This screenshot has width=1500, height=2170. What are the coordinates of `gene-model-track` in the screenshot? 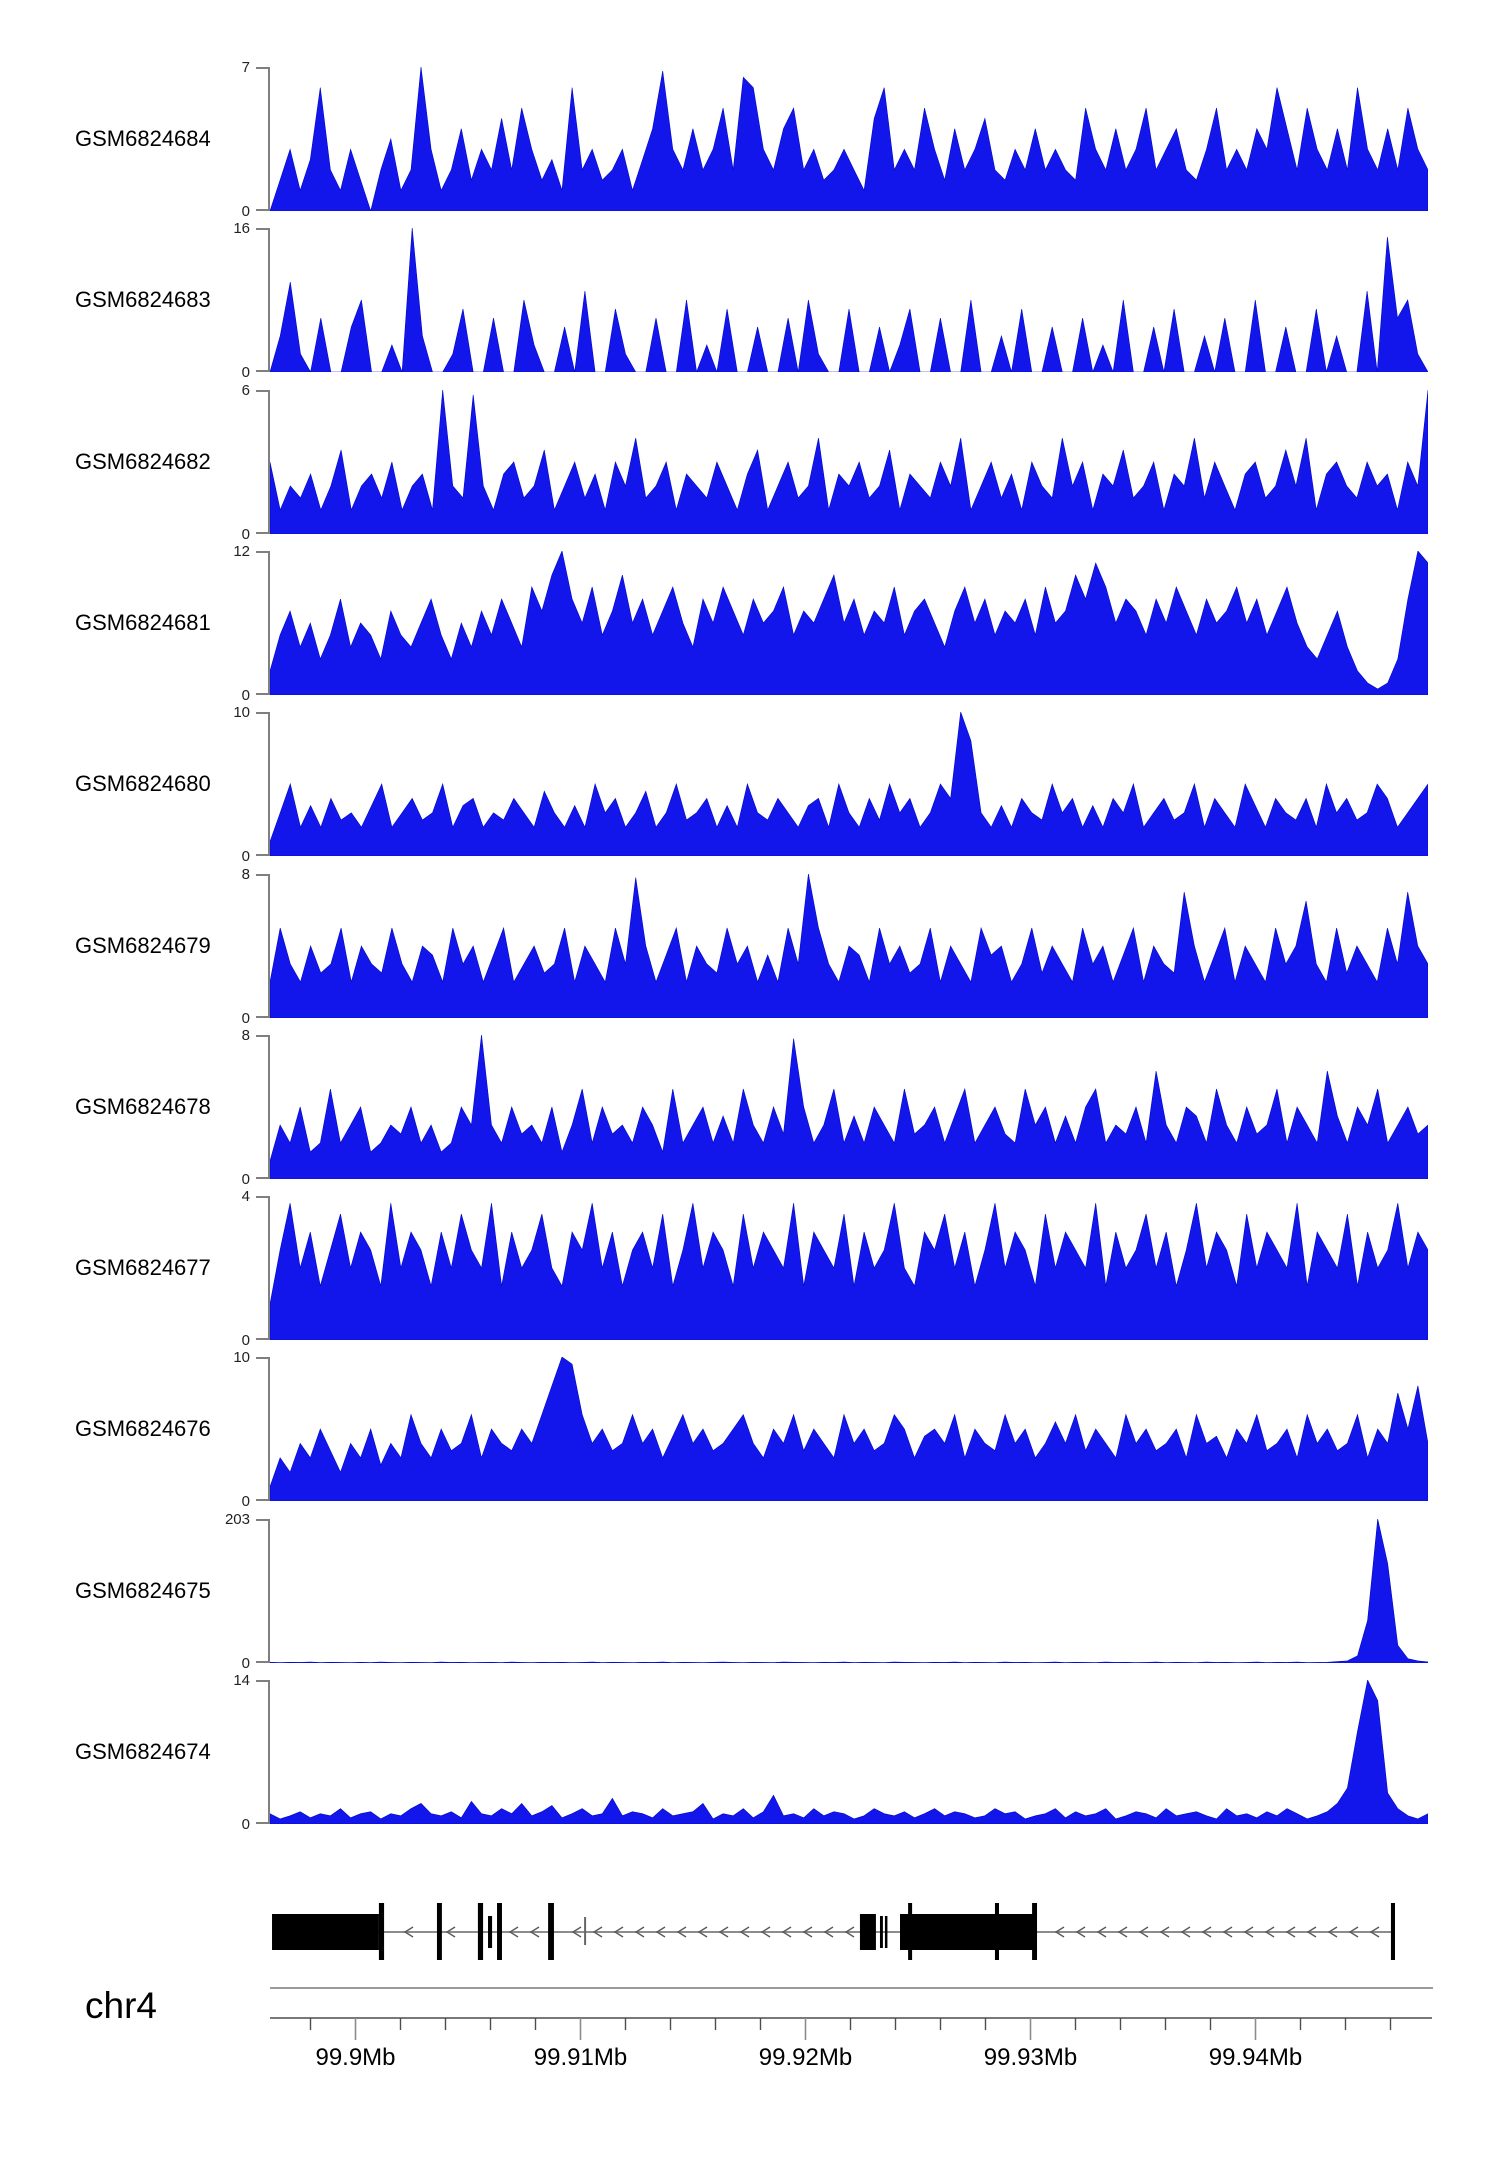 It's located at (833, 1931).